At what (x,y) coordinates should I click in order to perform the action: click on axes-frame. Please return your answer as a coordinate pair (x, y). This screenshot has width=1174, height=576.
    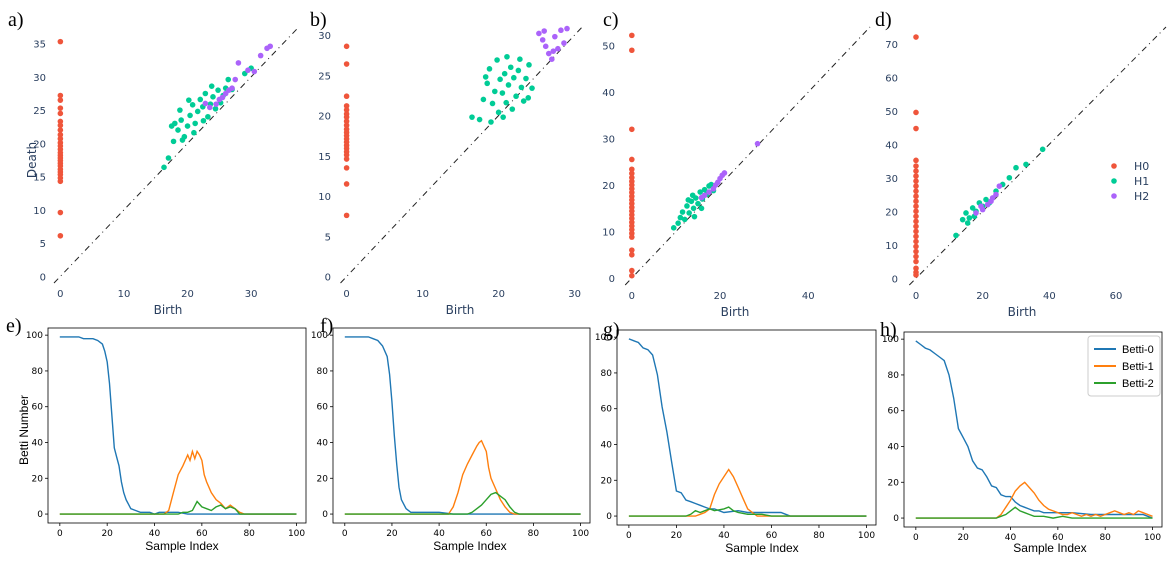
    Looking at the image, I should click on (1033, 429).